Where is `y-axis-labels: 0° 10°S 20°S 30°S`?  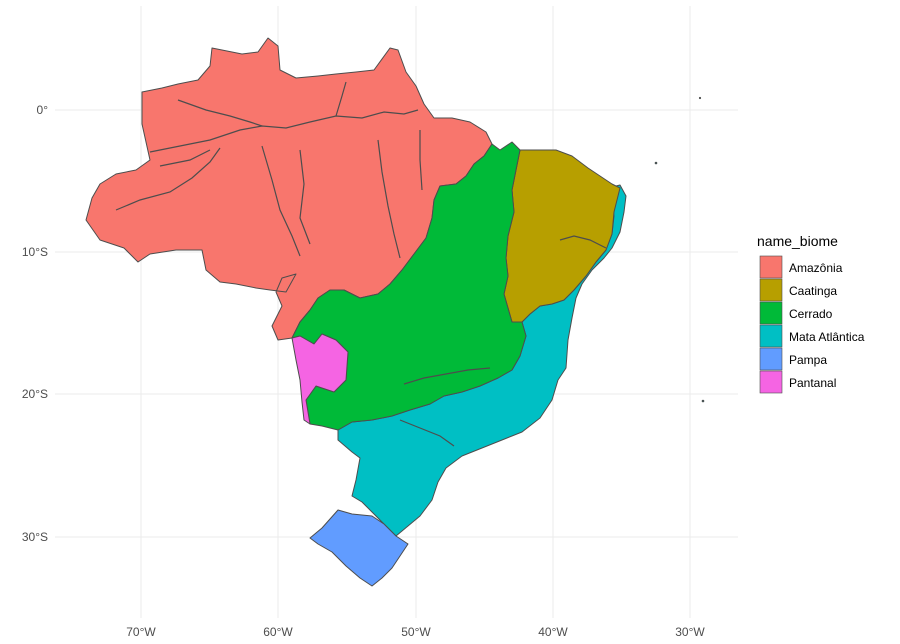 y-axis-labels: 0° 10°S 20°S 30°S is located at coordinates (35, 323).